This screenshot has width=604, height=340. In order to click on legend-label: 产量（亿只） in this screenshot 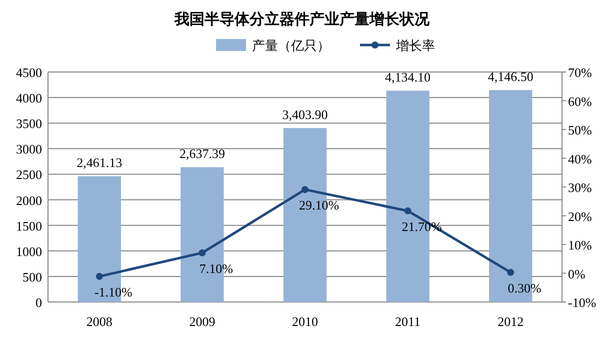, I will do `click(291, 45)`.